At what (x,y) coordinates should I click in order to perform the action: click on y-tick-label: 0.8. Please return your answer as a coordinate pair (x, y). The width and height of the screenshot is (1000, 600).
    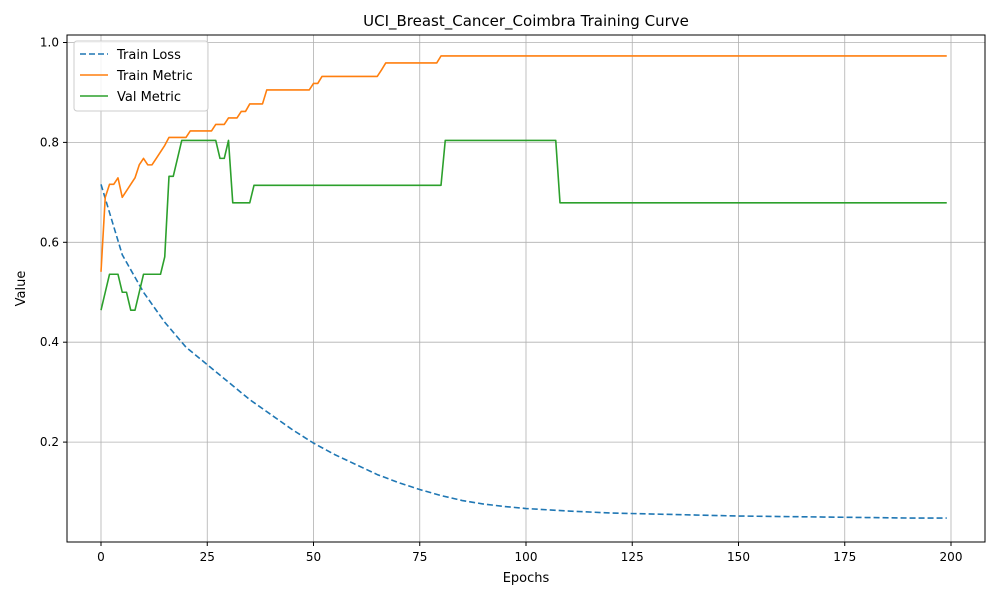
    Looking at the image, I should click on (49, 142).